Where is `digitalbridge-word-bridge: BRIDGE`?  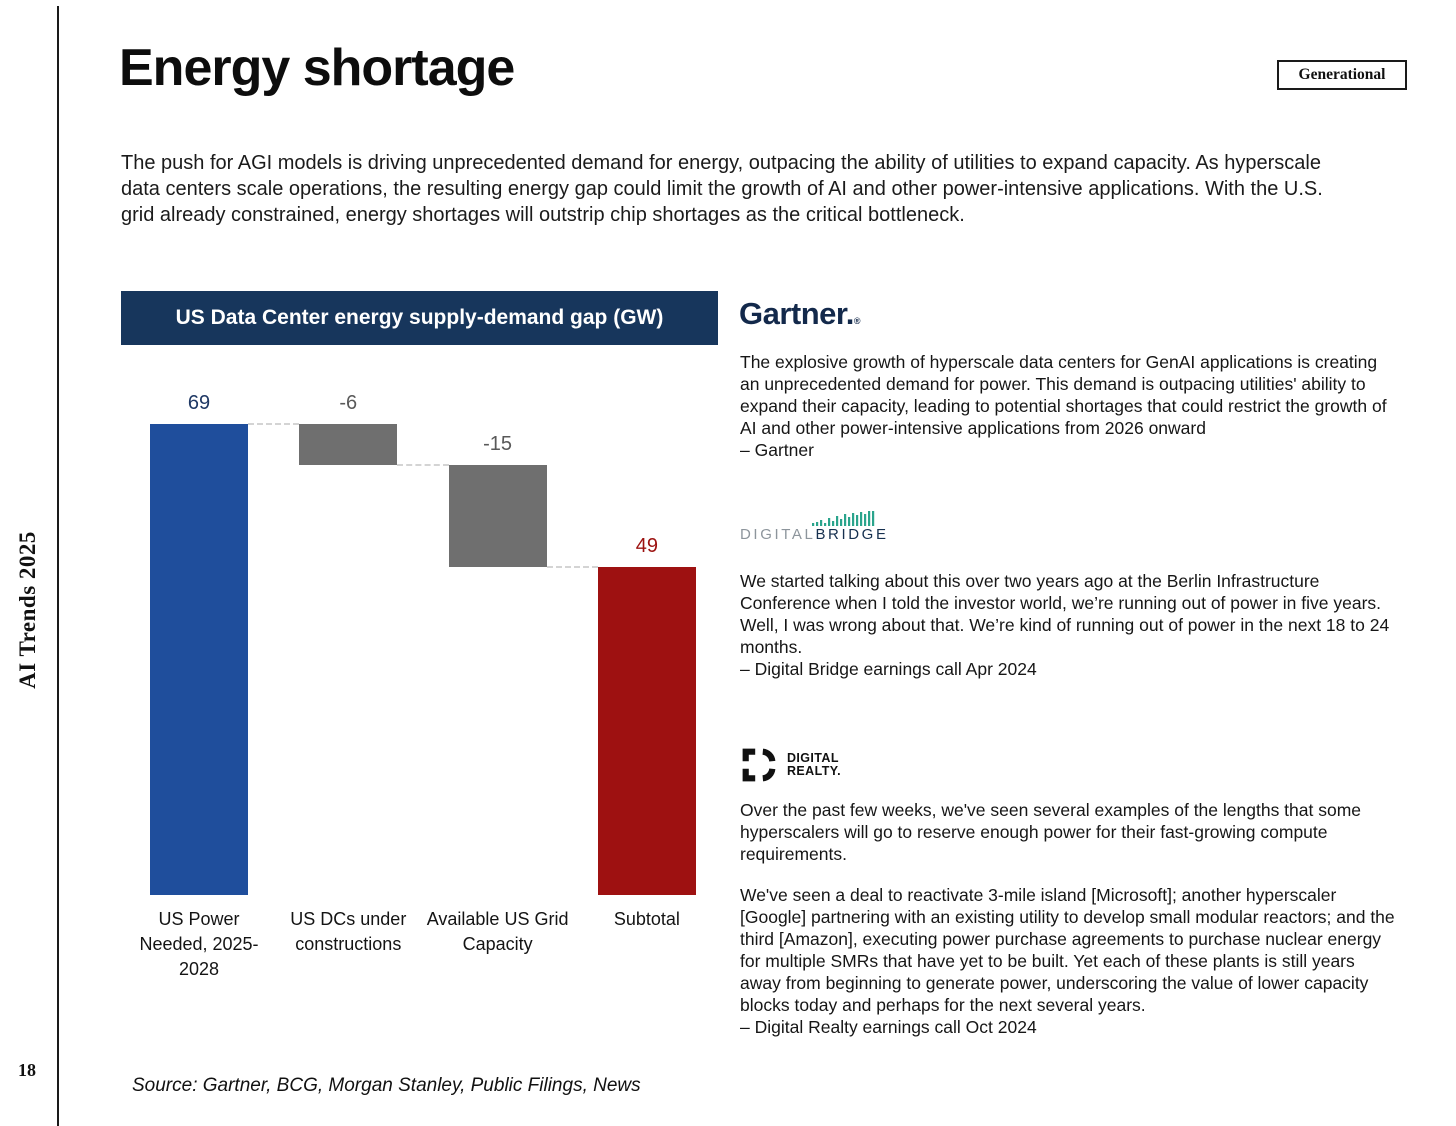
digitalbridge-word-bridge: BRIDGE is located at coordinates (852, 534).